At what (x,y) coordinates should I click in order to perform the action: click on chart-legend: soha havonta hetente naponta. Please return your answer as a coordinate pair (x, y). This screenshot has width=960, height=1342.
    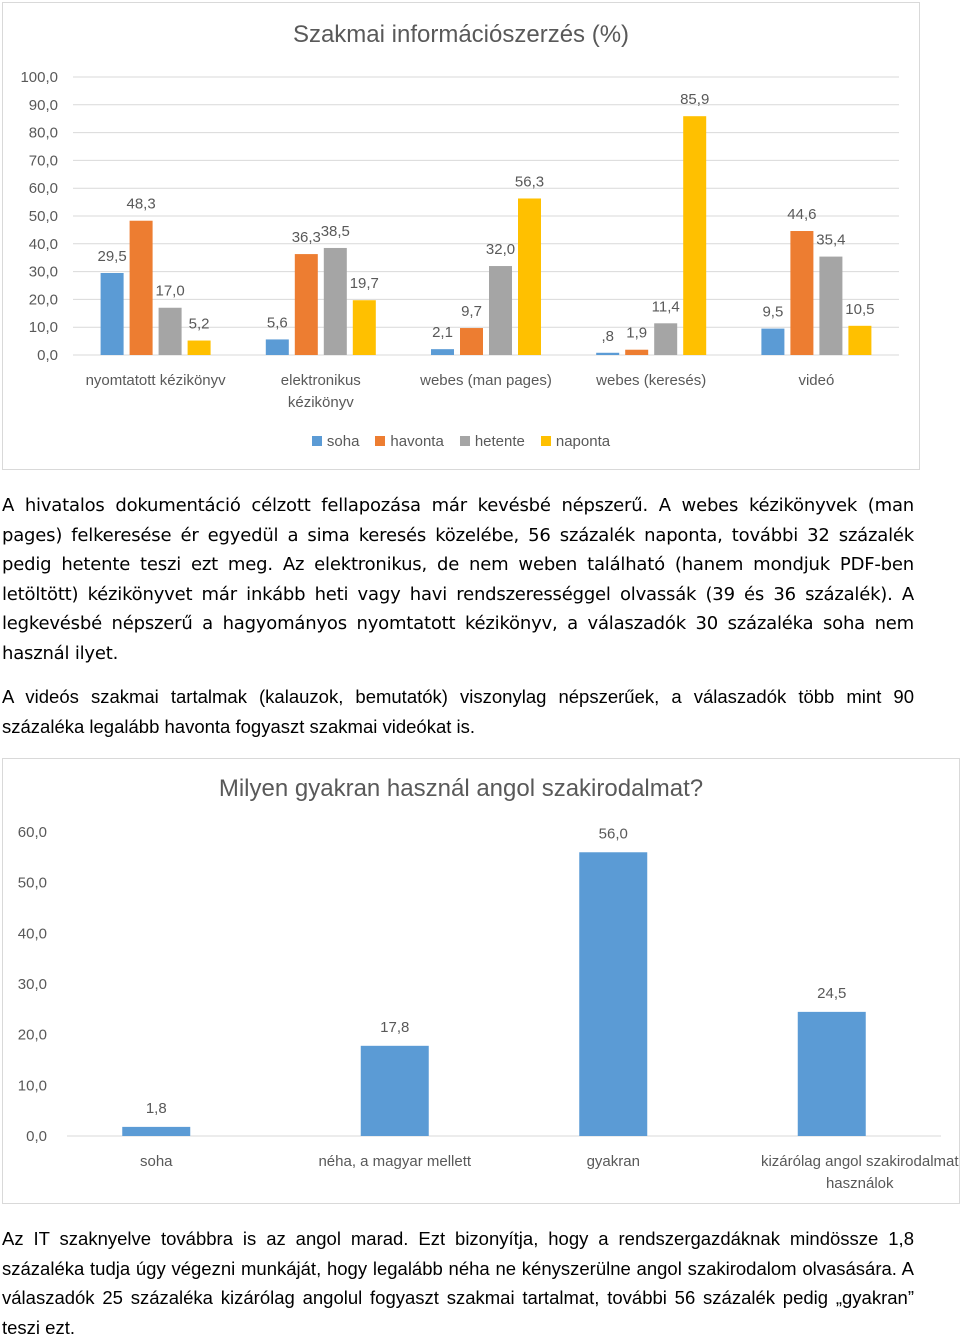
    Looking at the image, I should click on (461, 441).